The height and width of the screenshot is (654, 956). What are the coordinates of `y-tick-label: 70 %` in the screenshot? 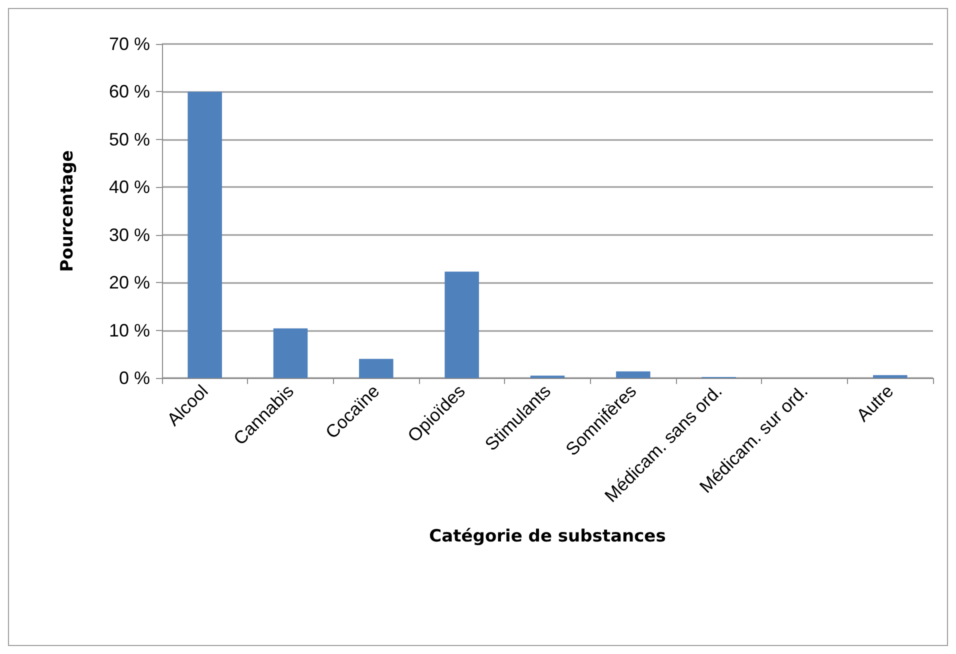 It's located at (129, 44).